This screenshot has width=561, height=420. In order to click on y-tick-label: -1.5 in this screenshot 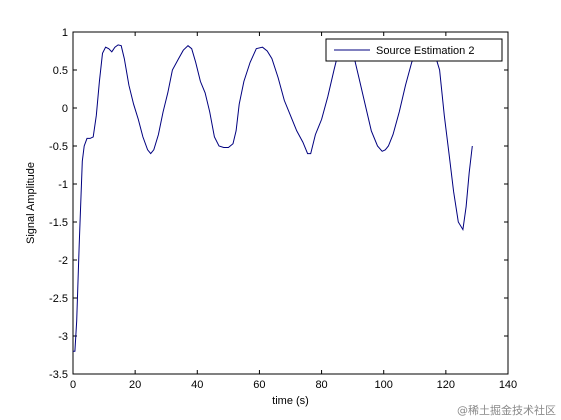, I will do `click(58, 223)`.